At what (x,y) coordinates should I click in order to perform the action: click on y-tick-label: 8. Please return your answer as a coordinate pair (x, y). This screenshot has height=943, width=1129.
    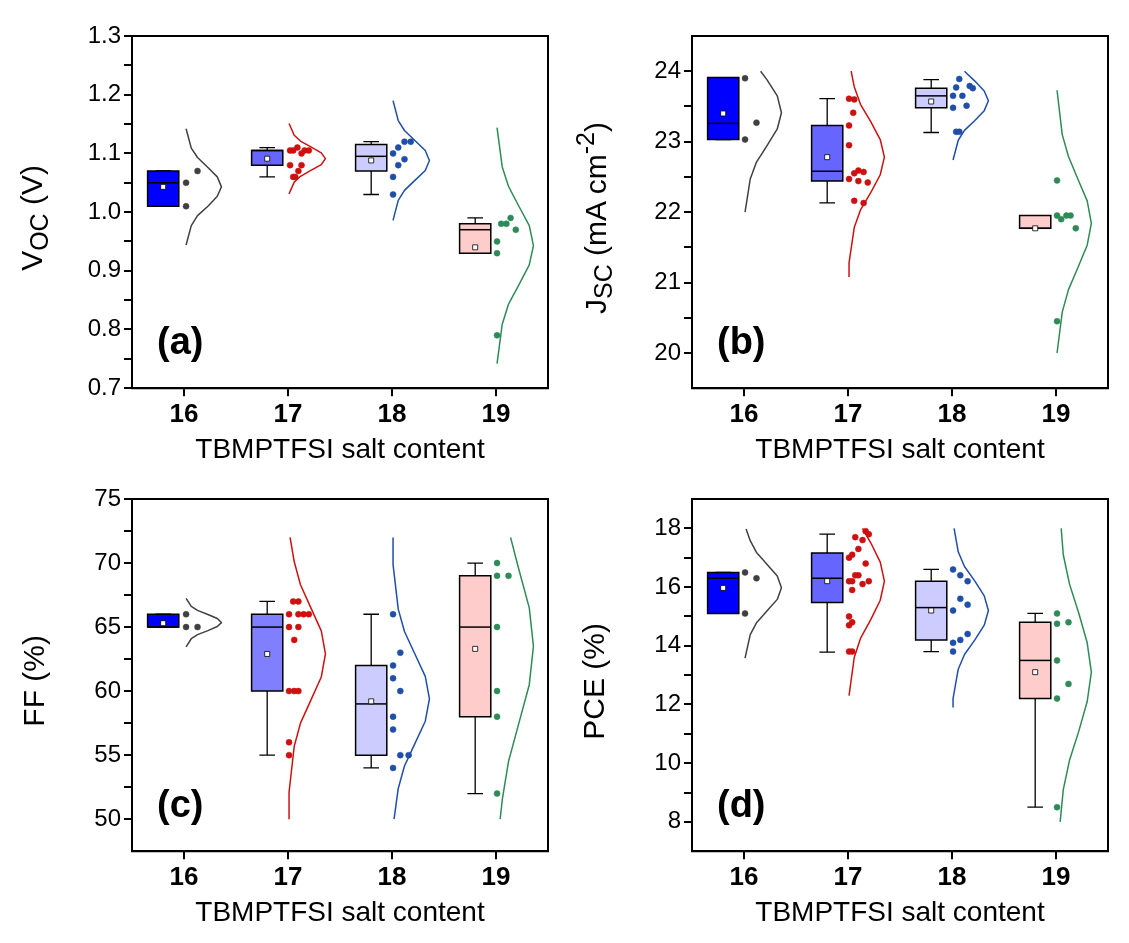
    Looking at the image, I should click on (674, 820).